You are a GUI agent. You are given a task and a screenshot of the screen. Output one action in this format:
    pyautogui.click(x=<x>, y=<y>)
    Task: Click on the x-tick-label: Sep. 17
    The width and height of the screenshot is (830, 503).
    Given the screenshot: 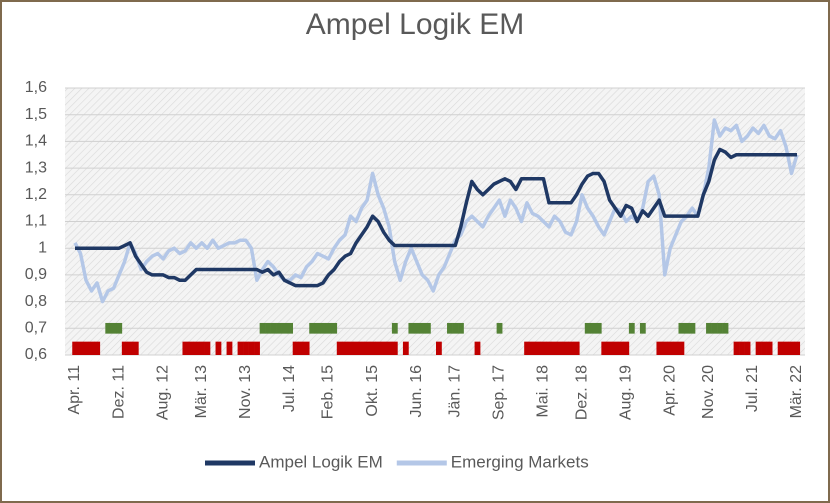 What is the action you would take?
    pyautogui.click(x=499, y=392)
    